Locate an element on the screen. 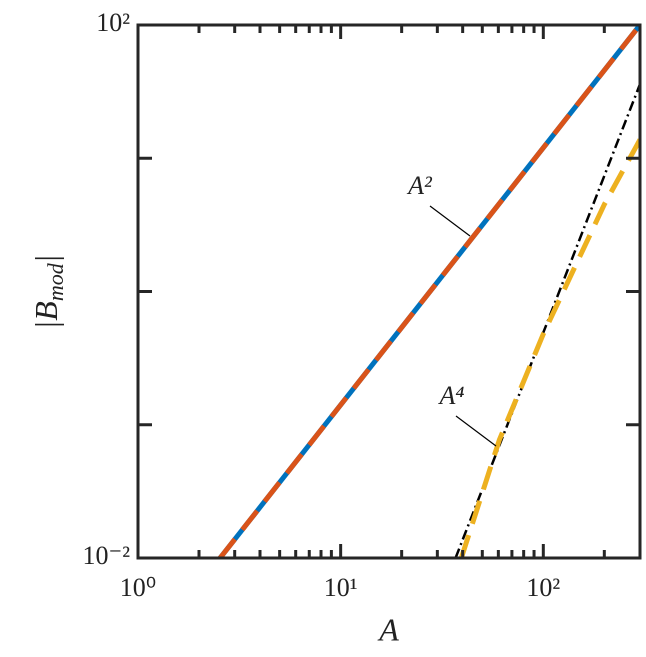 This screenshot has width=646, height=657. y-label-part: | is located at coordinates (46, 258).